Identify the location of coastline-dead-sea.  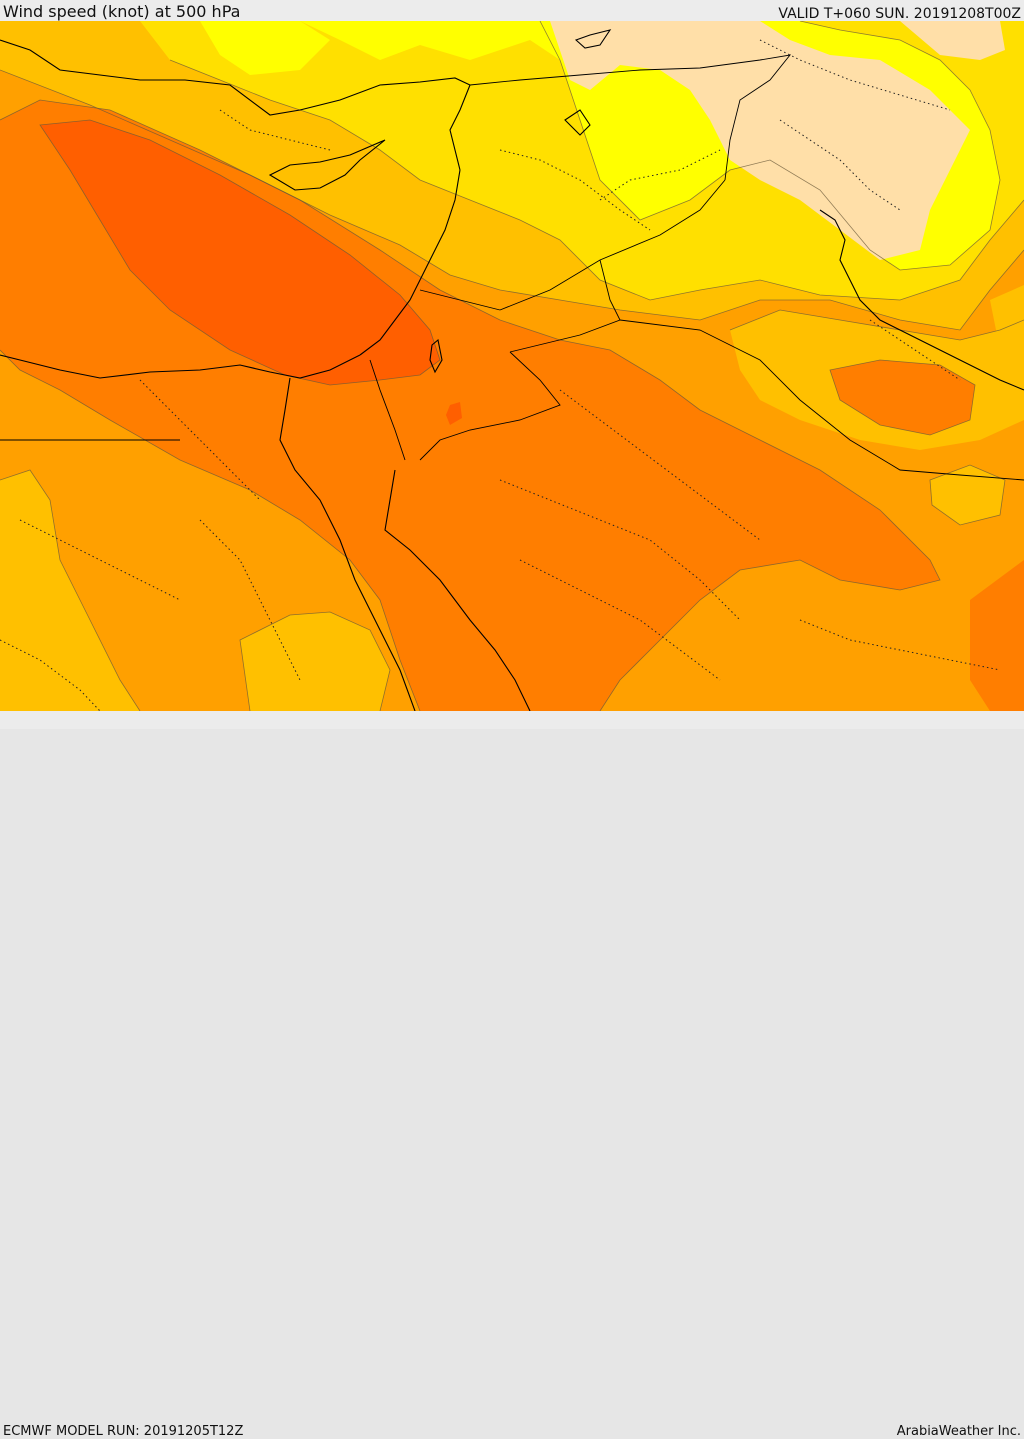
(436, 356).